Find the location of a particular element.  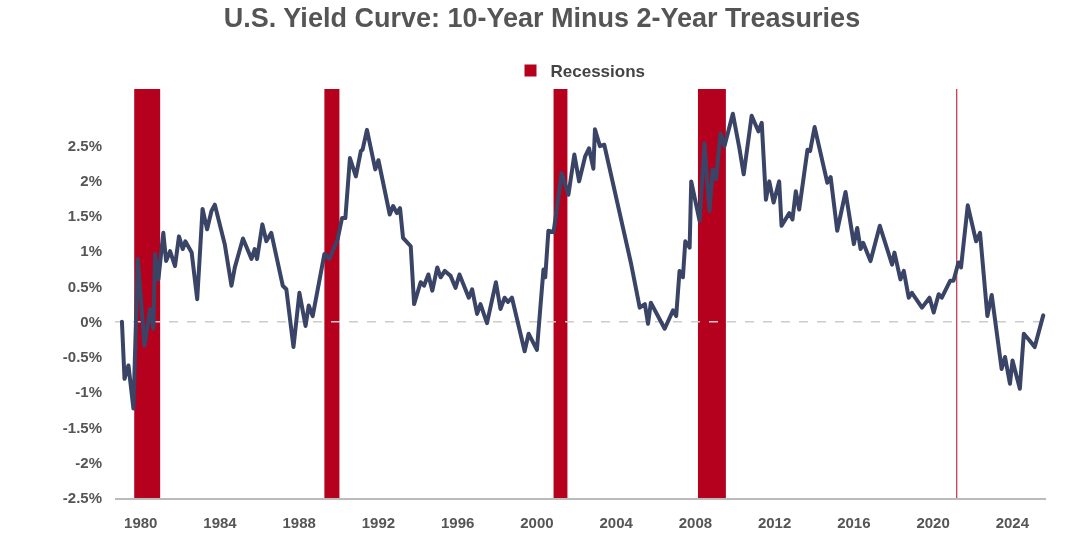

x-tick-label: 2000 is located at coordinates (537, 522).